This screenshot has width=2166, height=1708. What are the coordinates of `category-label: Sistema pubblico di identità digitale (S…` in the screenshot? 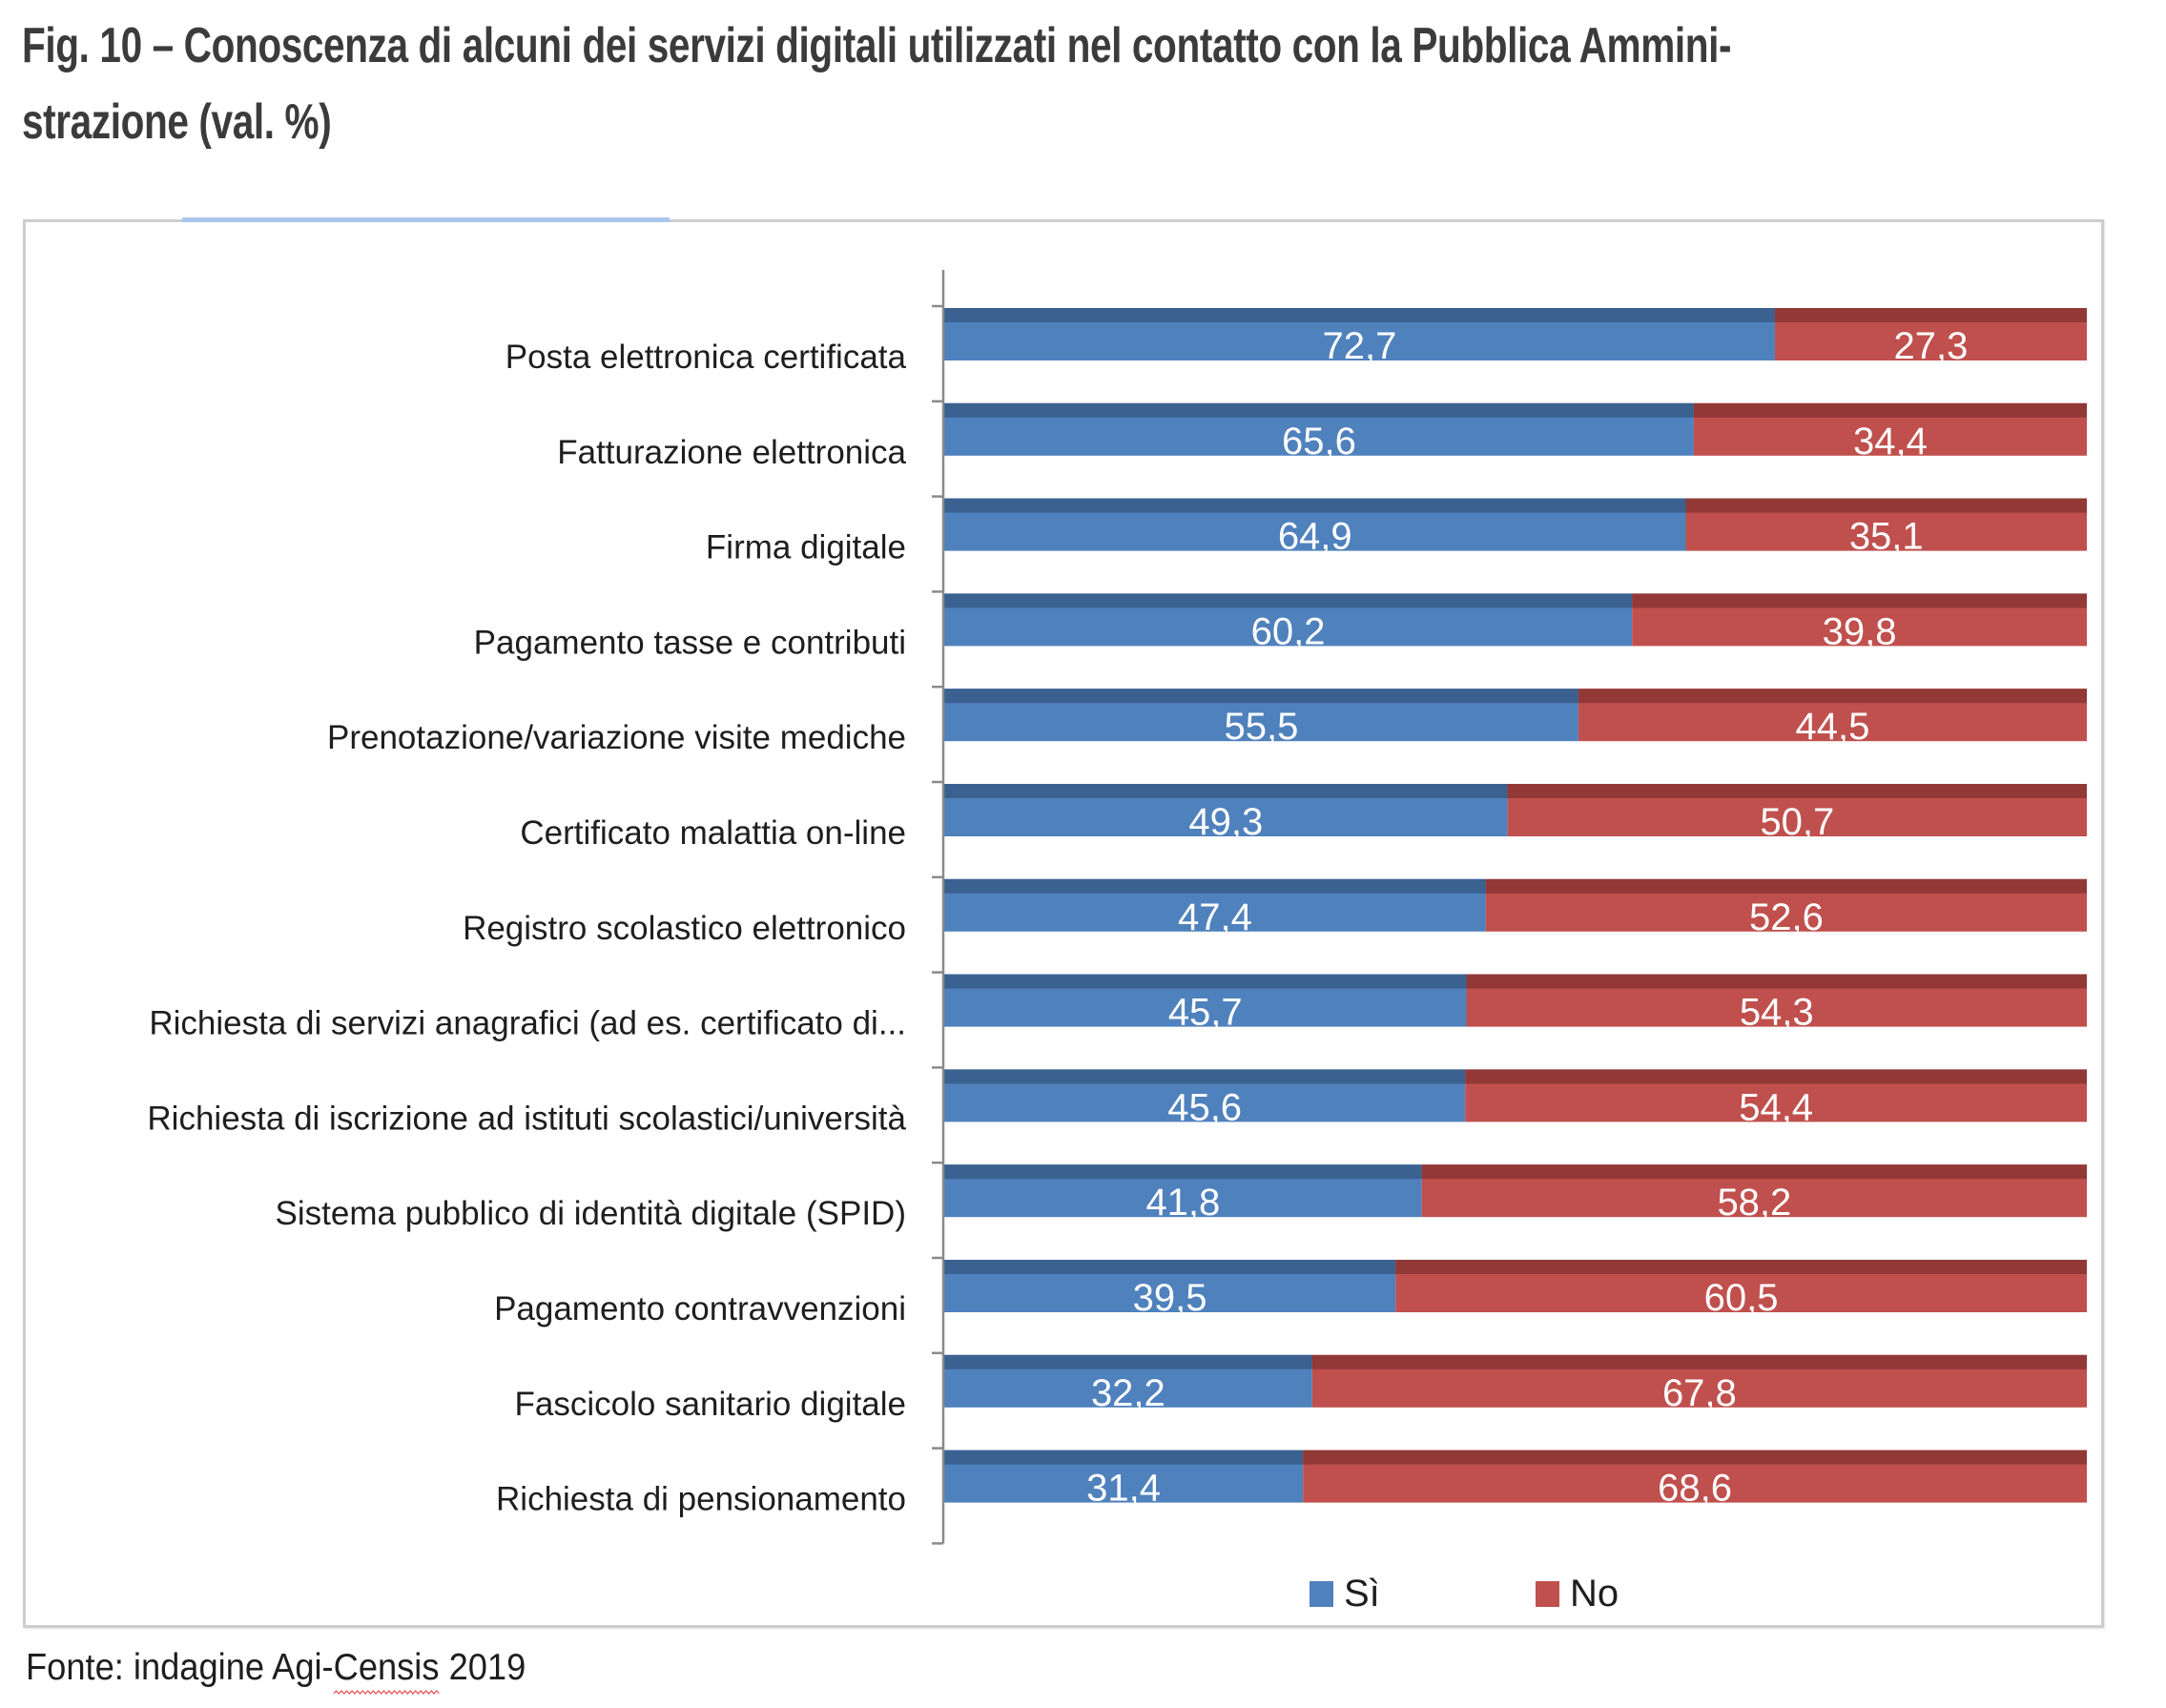 It's located at (591, 1213).